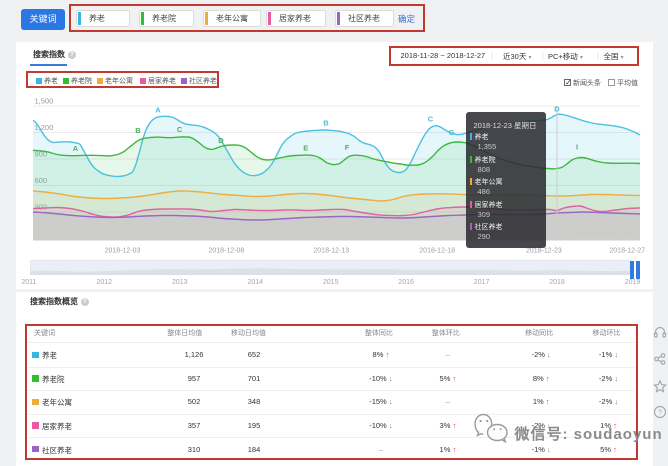  I want to click on svg-text: I, so click(577, 147).